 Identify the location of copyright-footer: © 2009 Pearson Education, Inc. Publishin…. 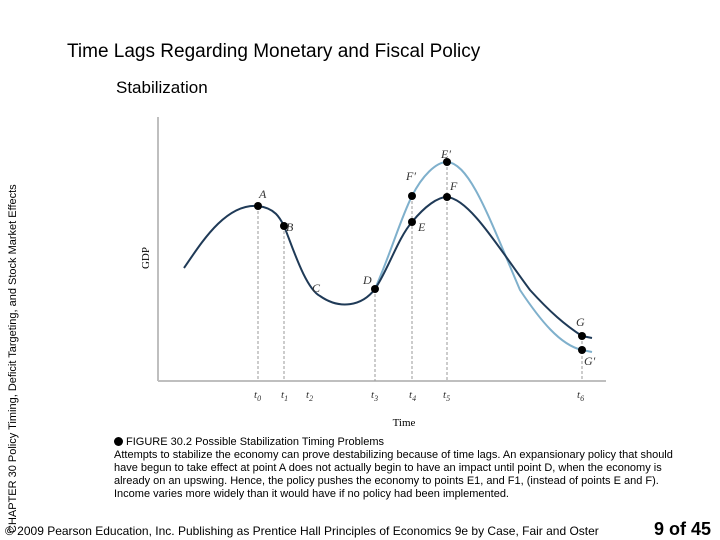
(302, 531).